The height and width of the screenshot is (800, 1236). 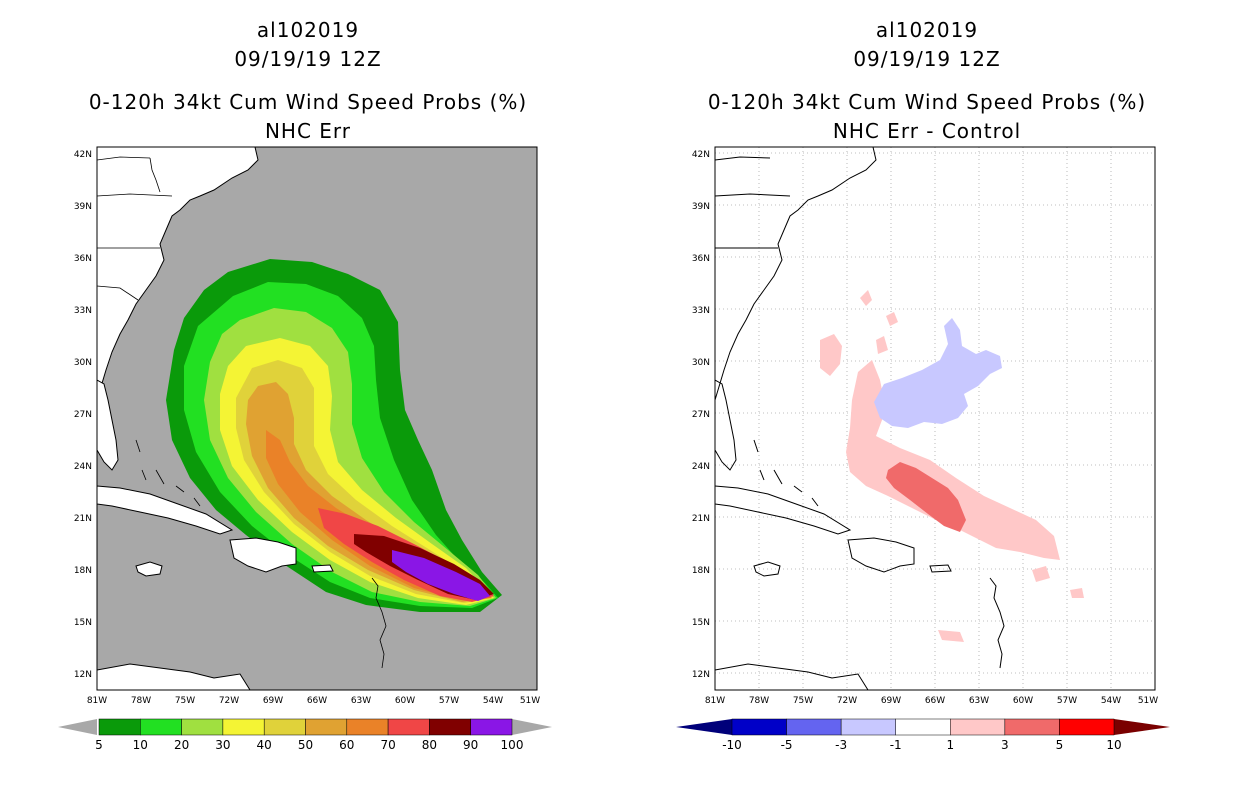 What do you see at coordinates (308, 59) in the screenshot?
I see `left-title-date: 09/19/19 12Z` at bounding box center [308, 59].